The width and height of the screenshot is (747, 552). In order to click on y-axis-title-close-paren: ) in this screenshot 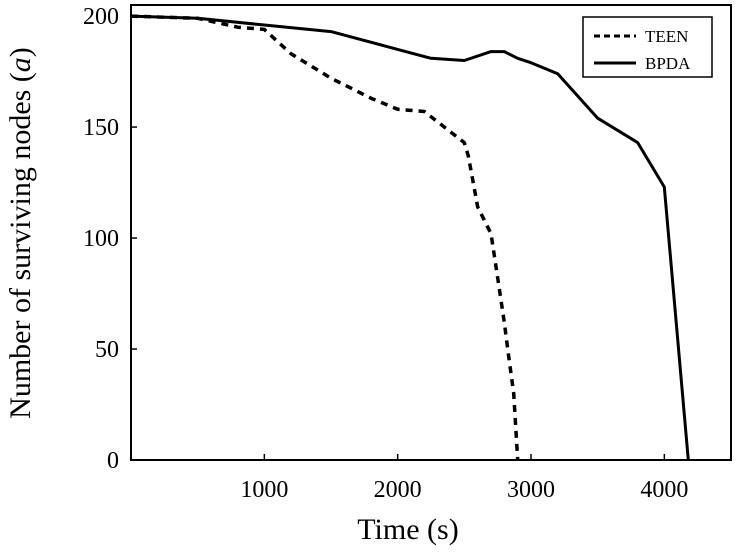, I will do `click(20, 52)`.